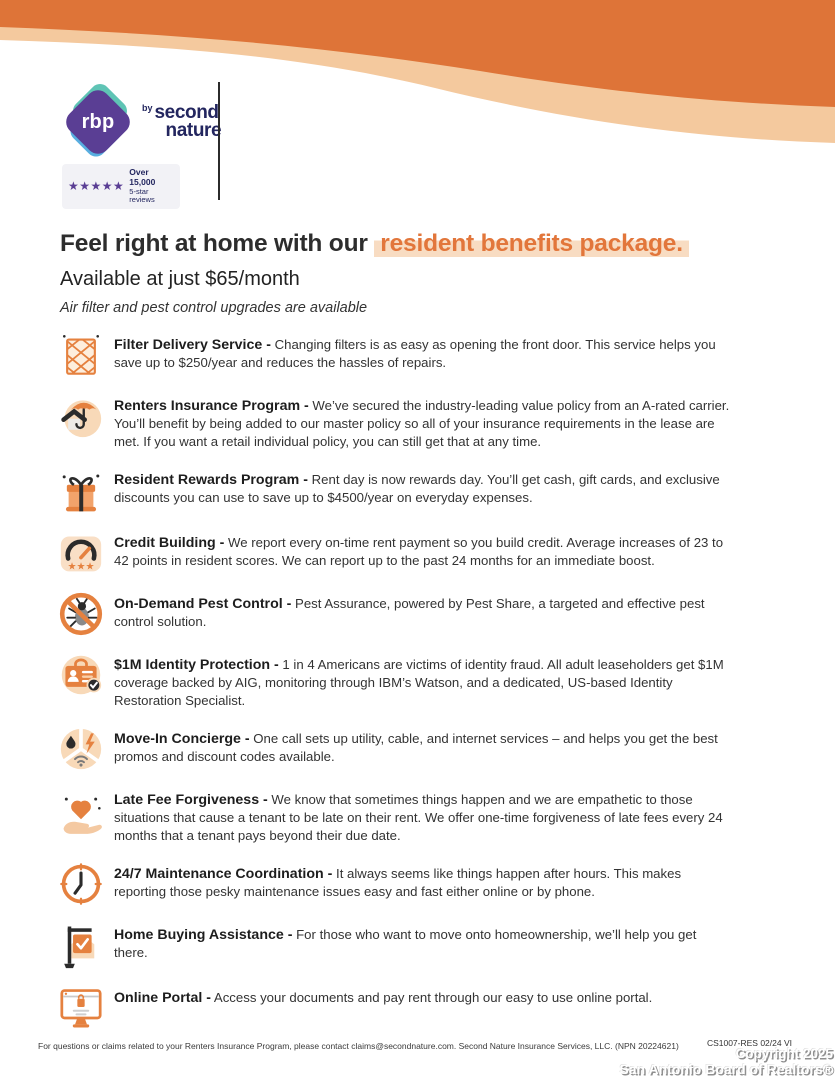 This screenshot has width=835, height=1080. Describe the element at coordinates (219, 141) in the screenshot. I see `header-divider` at that location.